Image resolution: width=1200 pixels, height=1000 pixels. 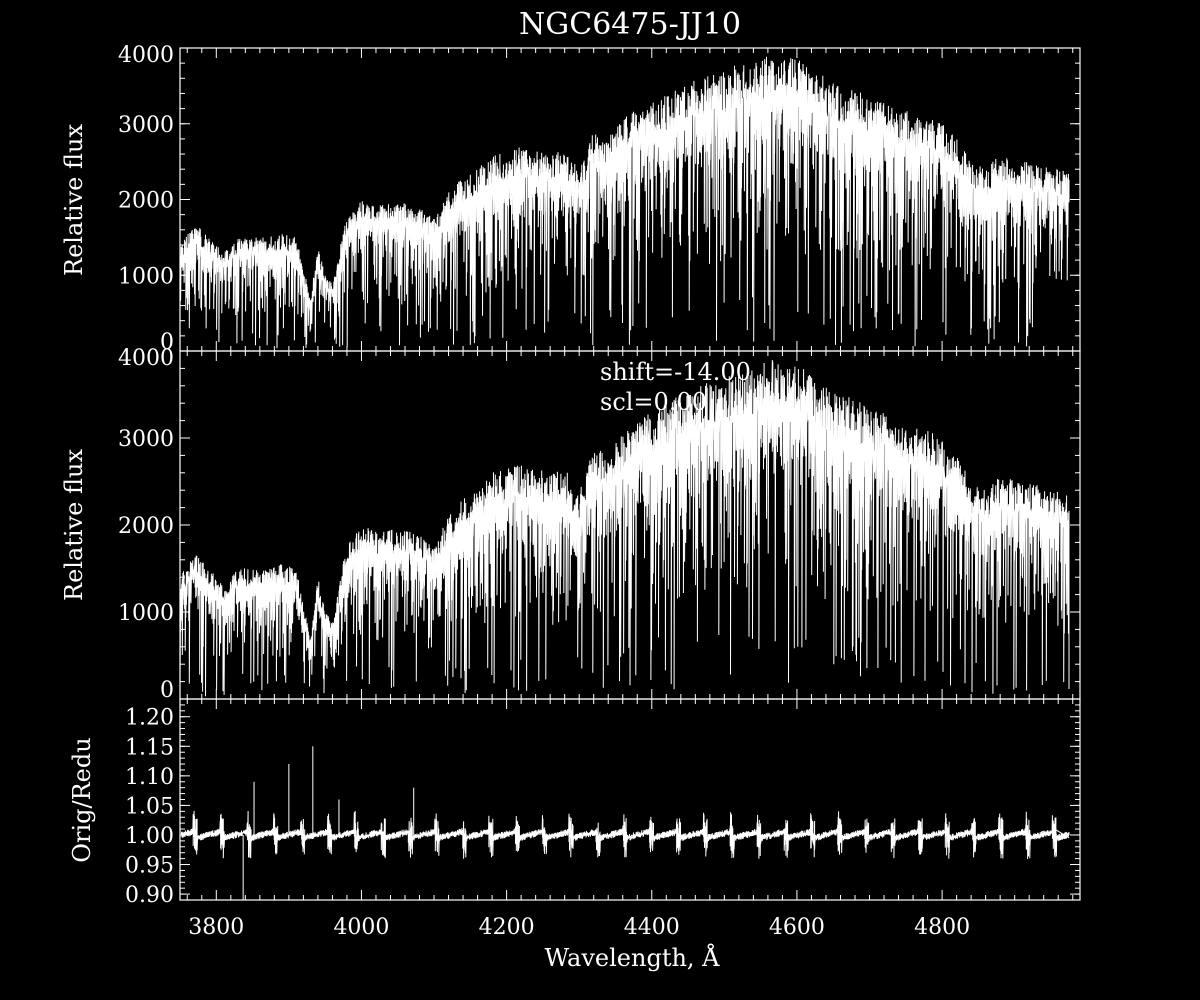 I want to click on x-tick-label: 3800, so click(x=216, y=927).